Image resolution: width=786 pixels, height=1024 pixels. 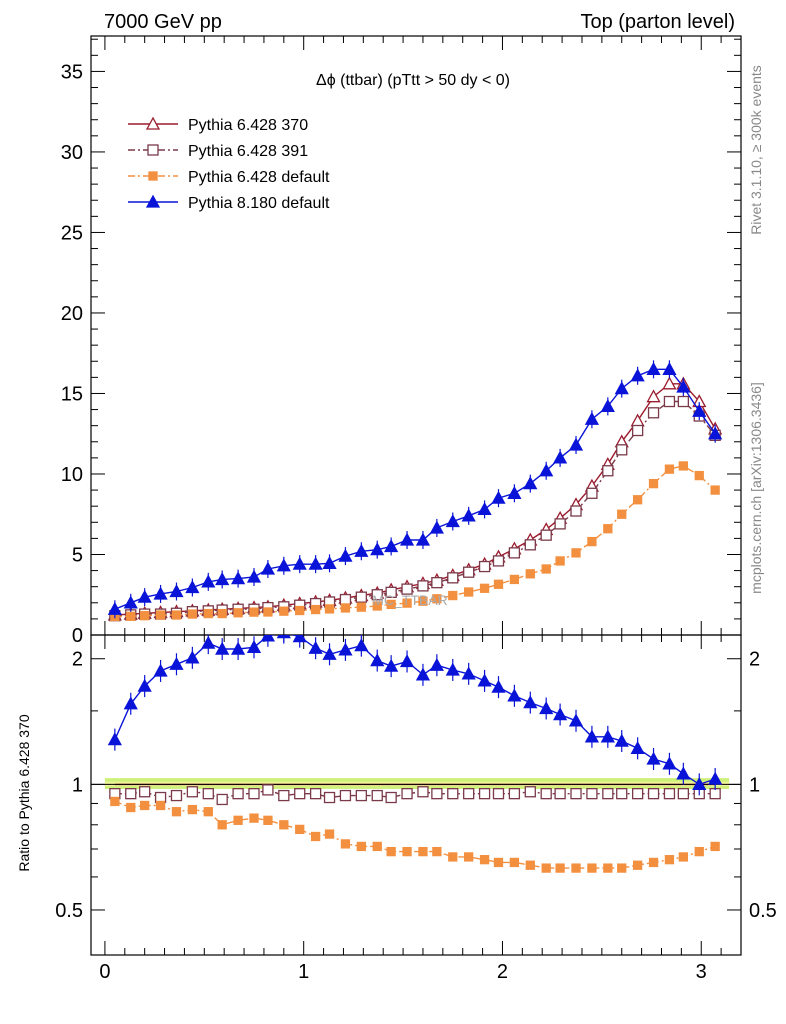 What do you see at coordinates (763, 911) in the screenshot?
I see `ratio-y-tick-label-right: 0.5` at bounding box center [763, 911].